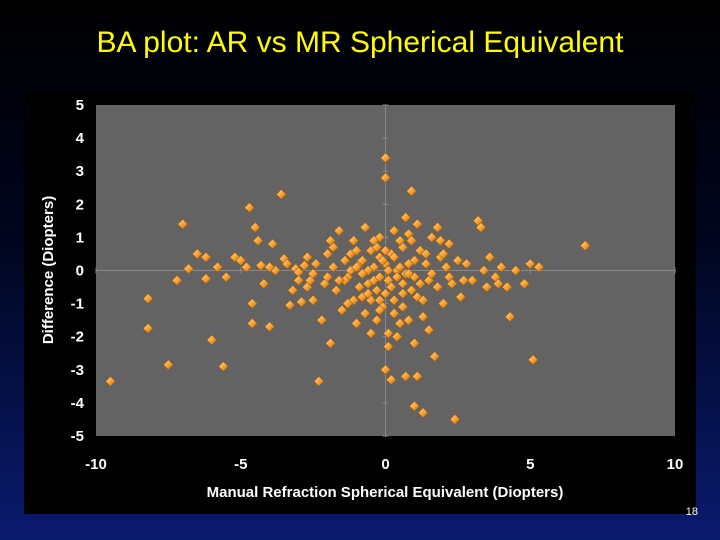 This screenshot has width=720, height=540. I want to click on x-tick-label: 10, so click(675, 464).